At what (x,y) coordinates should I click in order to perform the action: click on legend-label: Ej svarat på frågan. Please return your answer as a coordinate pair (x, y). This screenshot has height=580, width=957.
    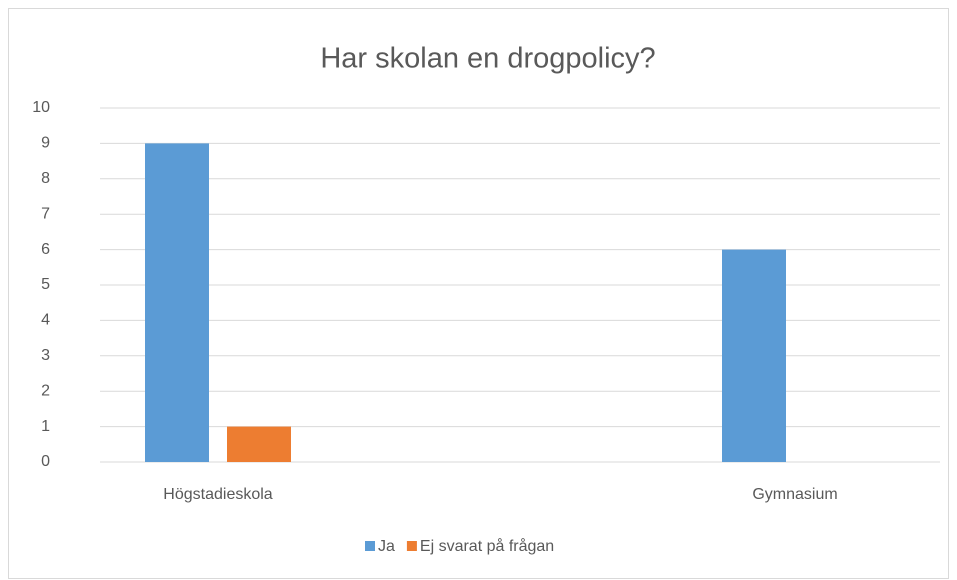
    Looking at the image, I should click on (487, 546).